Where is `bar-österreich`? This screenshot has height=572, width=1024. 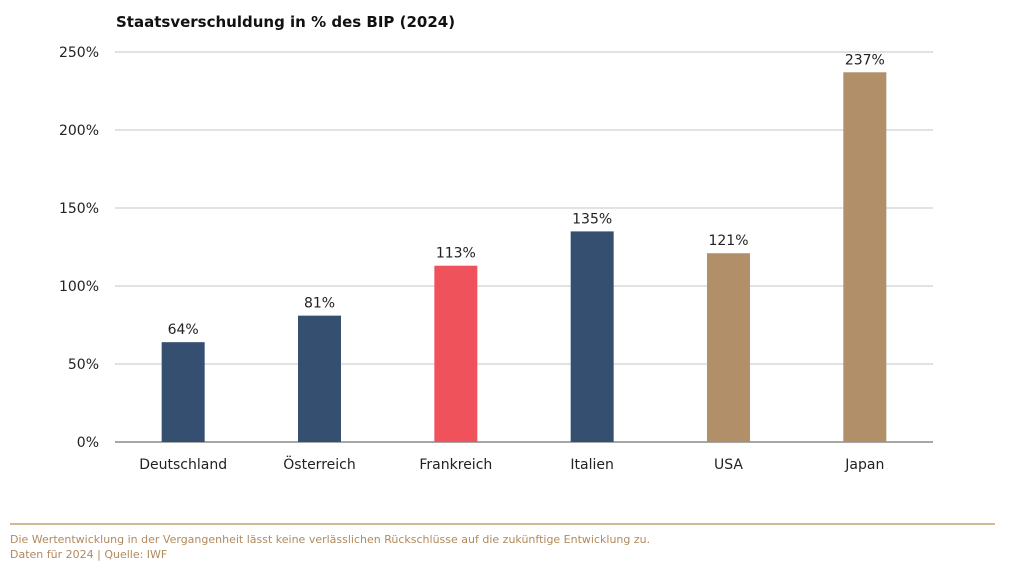 bar-österreich is located at coordinates (319, 378).